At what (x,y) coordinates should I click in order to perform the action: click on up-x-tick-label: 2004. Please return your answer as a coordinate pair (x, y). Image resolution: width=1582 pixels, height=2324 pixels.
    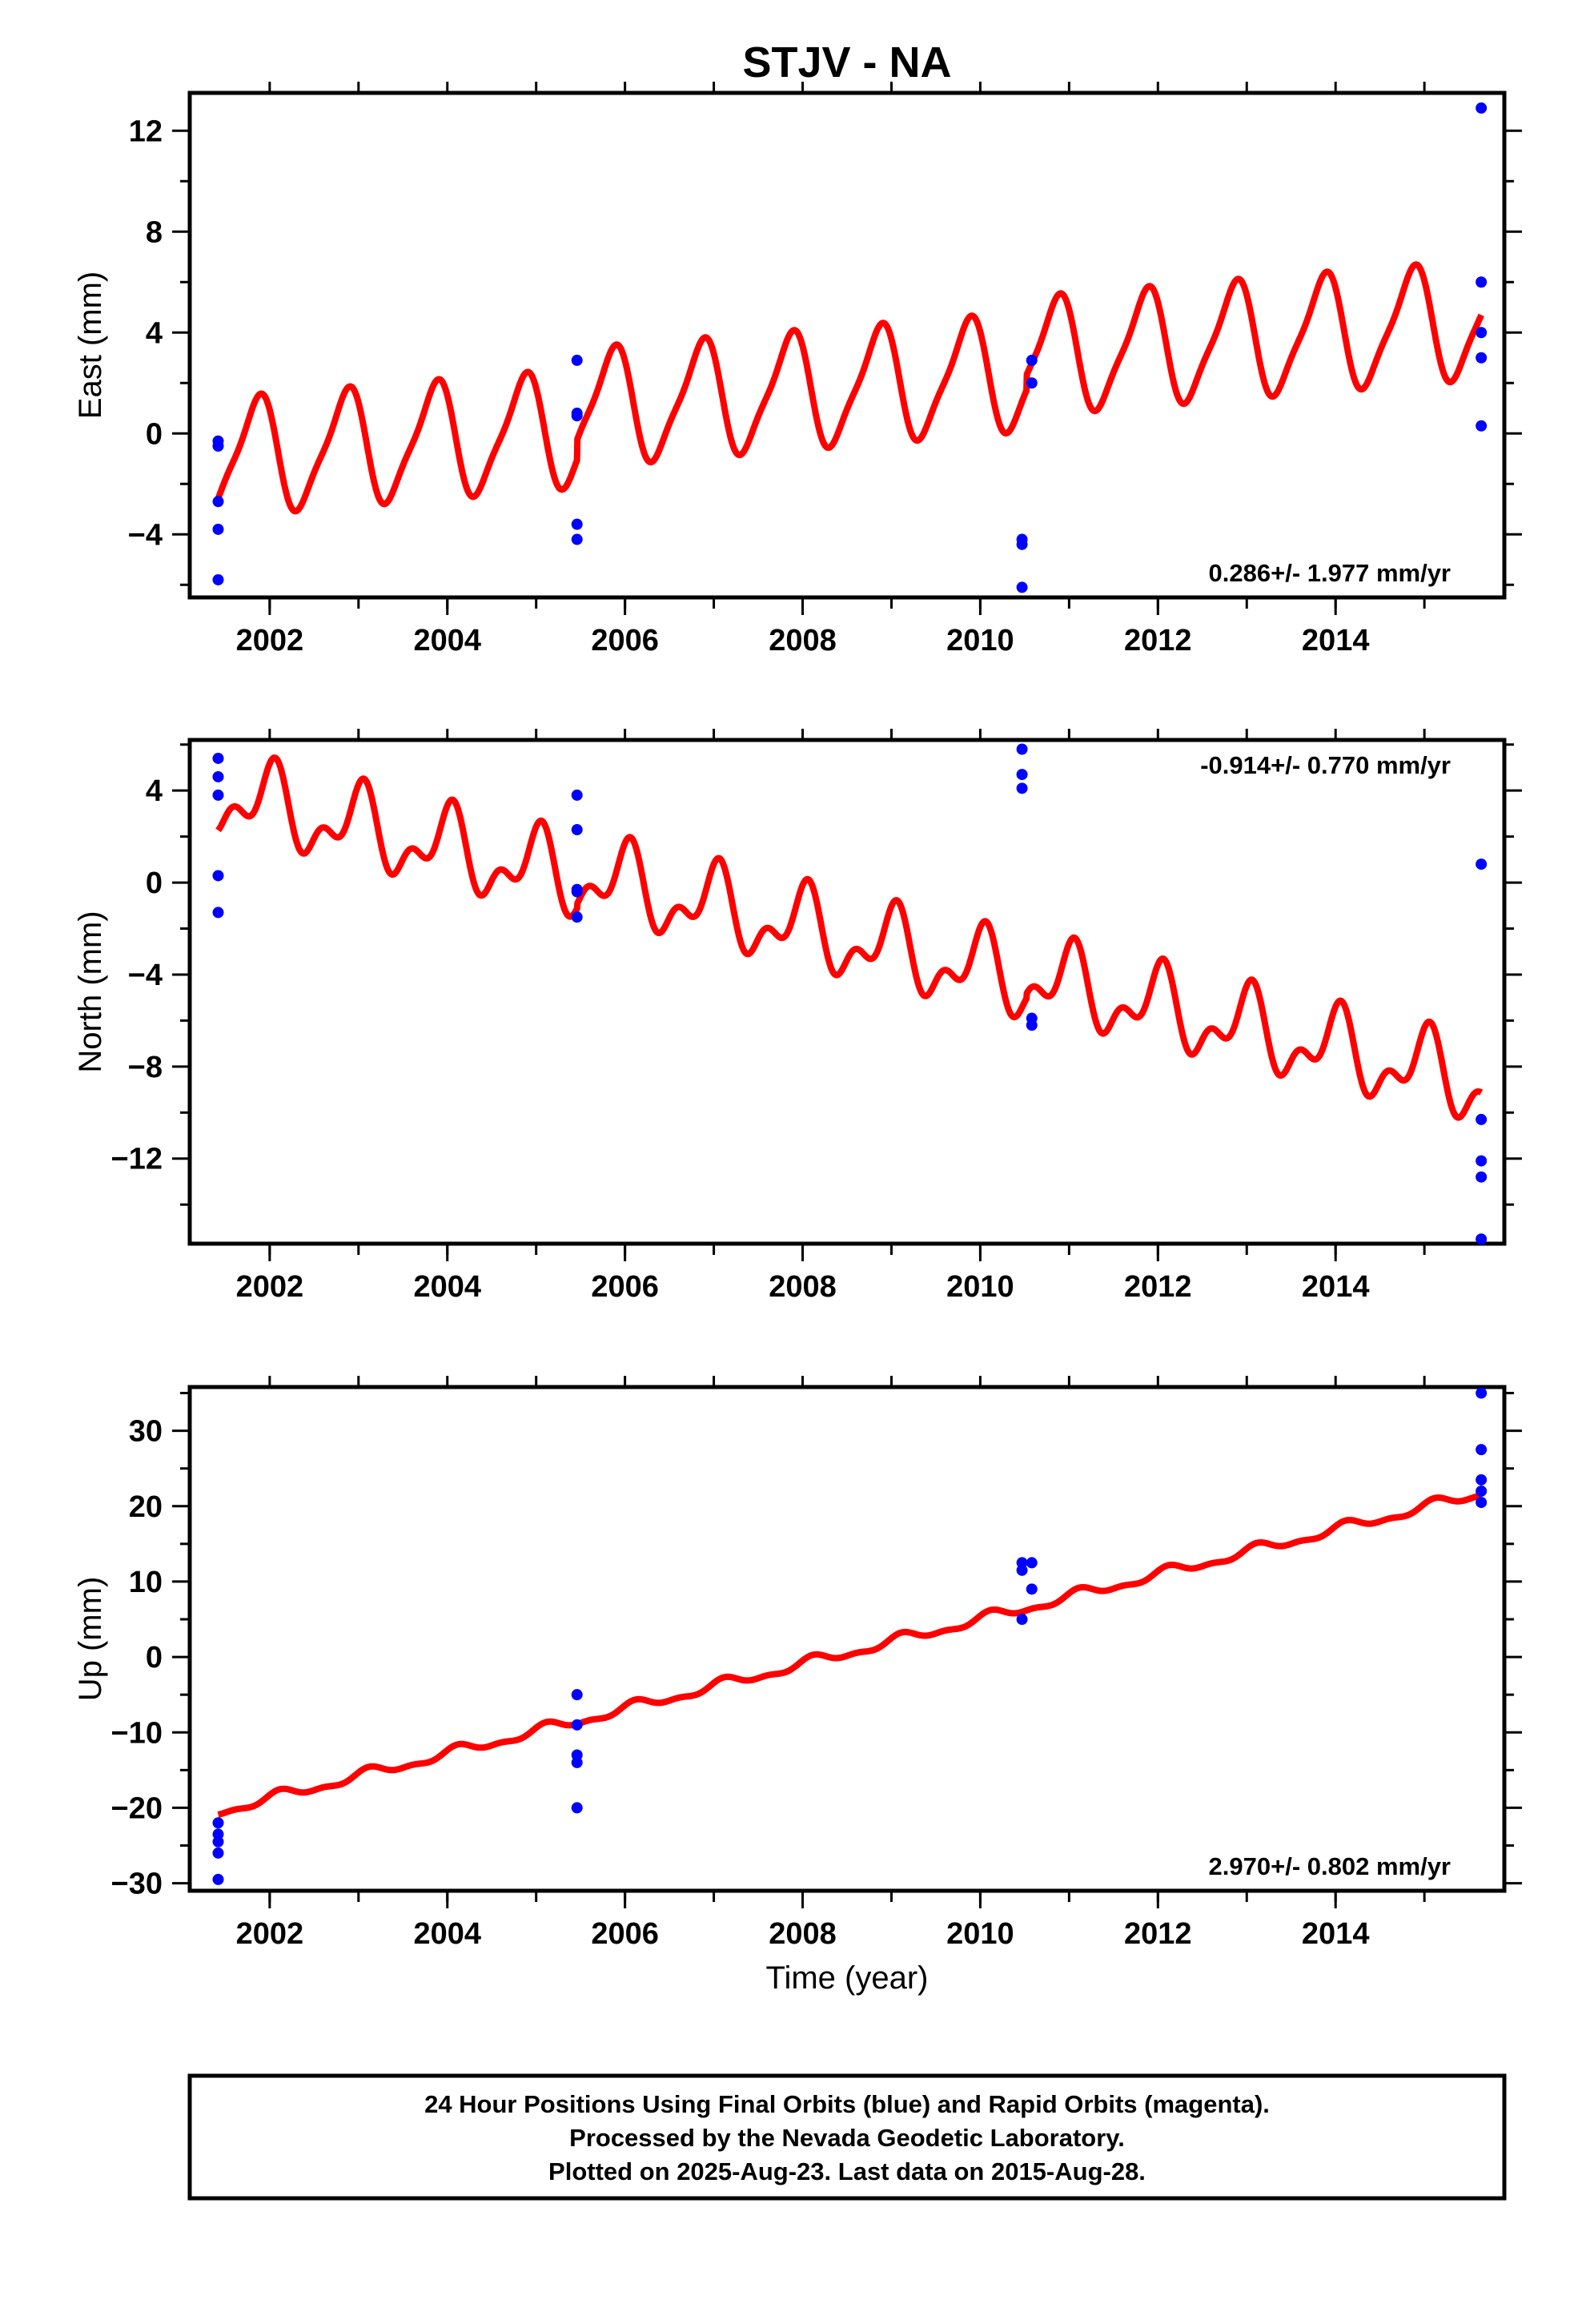
    Looking at the image, I should click on (447, 1934).